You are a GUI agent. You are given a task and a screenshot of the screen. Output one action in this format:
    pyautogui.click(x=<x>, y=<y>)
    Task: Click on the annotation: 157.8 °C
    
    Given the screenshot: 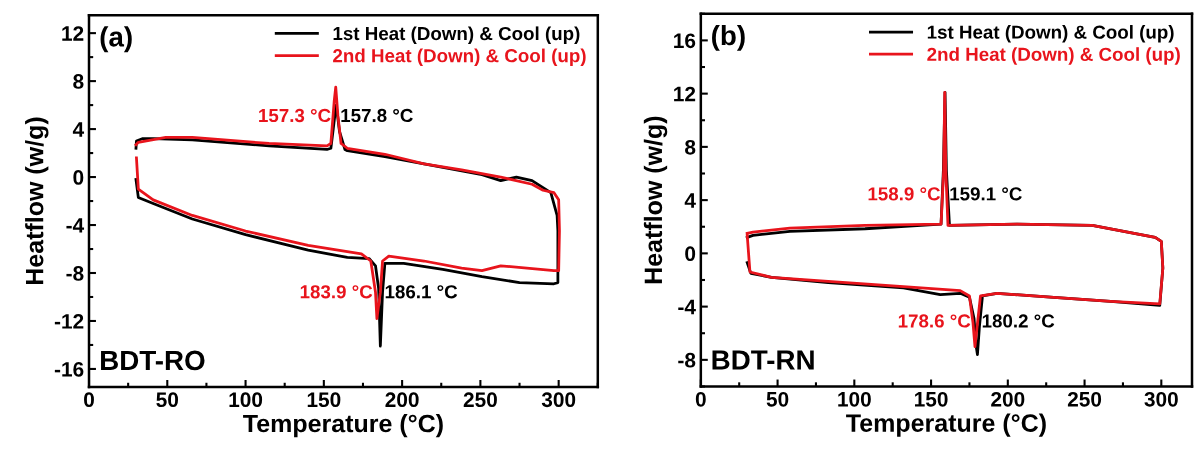 What is the action you would take?
    pyautogui.click(x=377, y=115)
    